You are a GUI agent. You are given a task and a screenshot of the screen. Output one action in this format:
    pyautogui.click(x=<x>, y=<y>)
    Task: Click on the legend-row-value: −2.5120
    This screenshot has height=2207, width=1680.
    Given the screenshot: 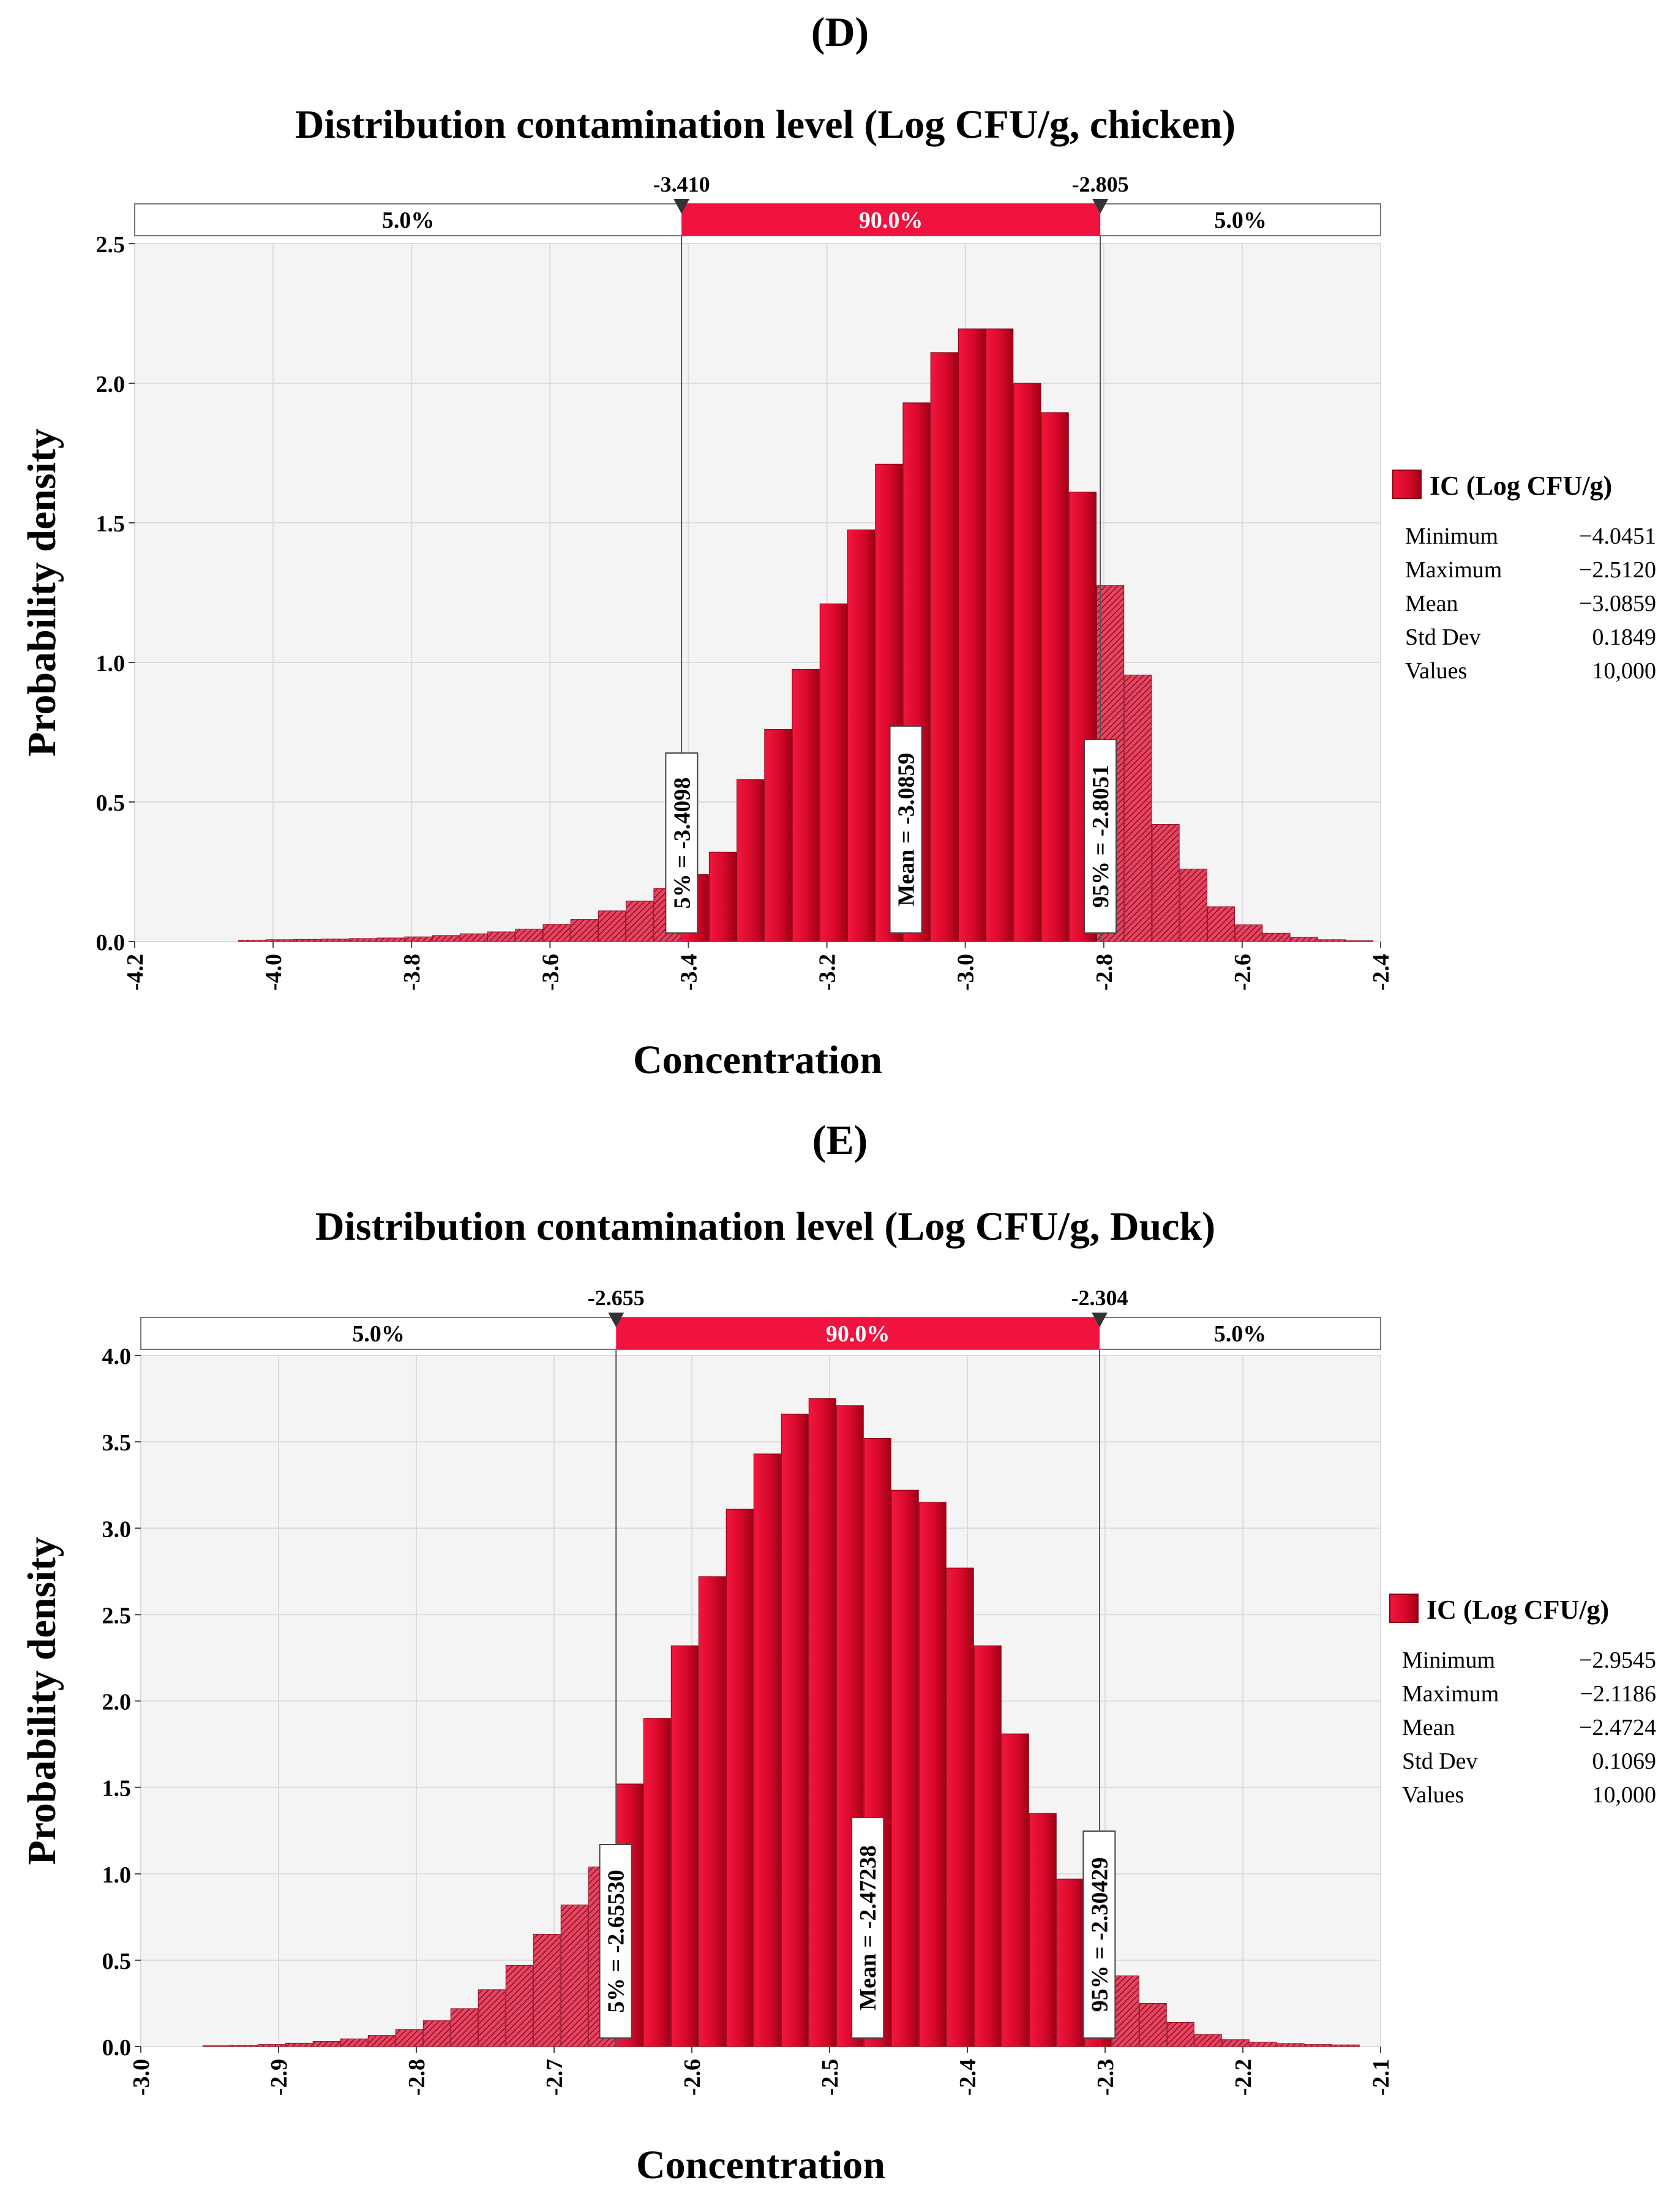 What is the action you would take?
    pyautogui.click(x=1617, y=570)
    